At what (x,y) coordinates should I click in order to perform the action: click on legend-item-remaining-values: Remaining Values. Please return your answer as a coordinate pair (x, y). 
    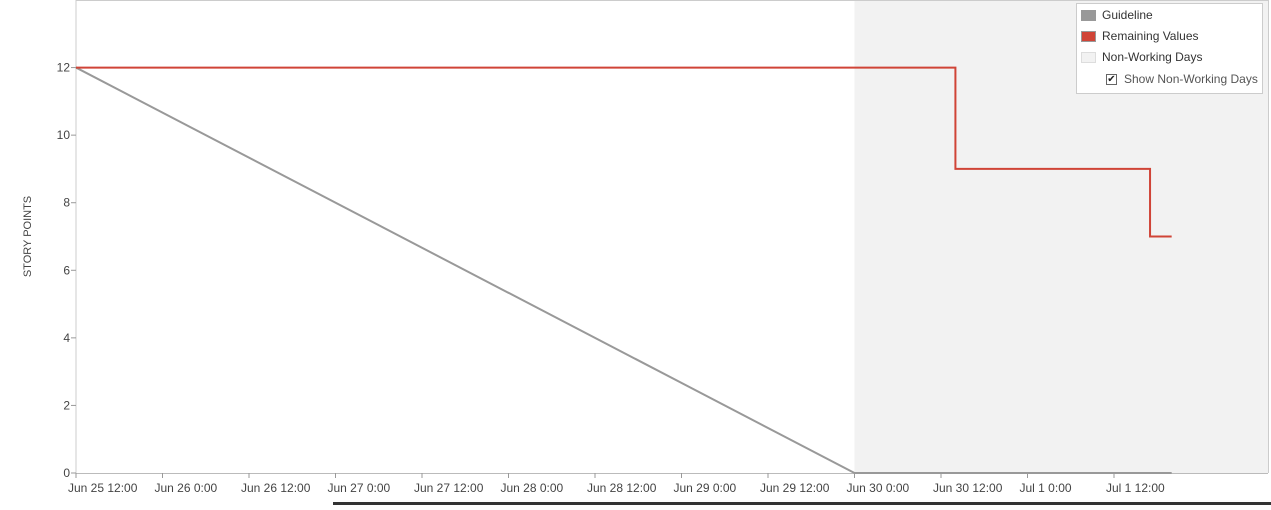
    Looking at the image, I should click on (1140, 36).